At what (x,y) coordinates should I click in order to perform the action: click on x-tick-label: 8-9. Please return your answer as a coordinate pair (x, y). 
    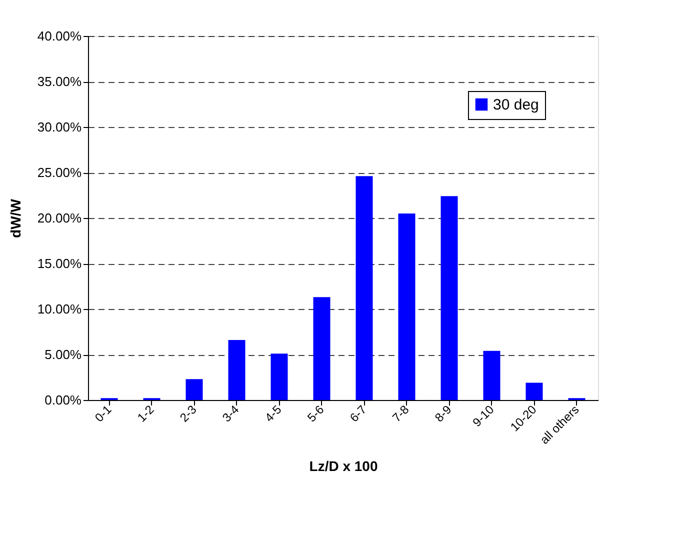
    Looking at the image, I should click on (443, 413).